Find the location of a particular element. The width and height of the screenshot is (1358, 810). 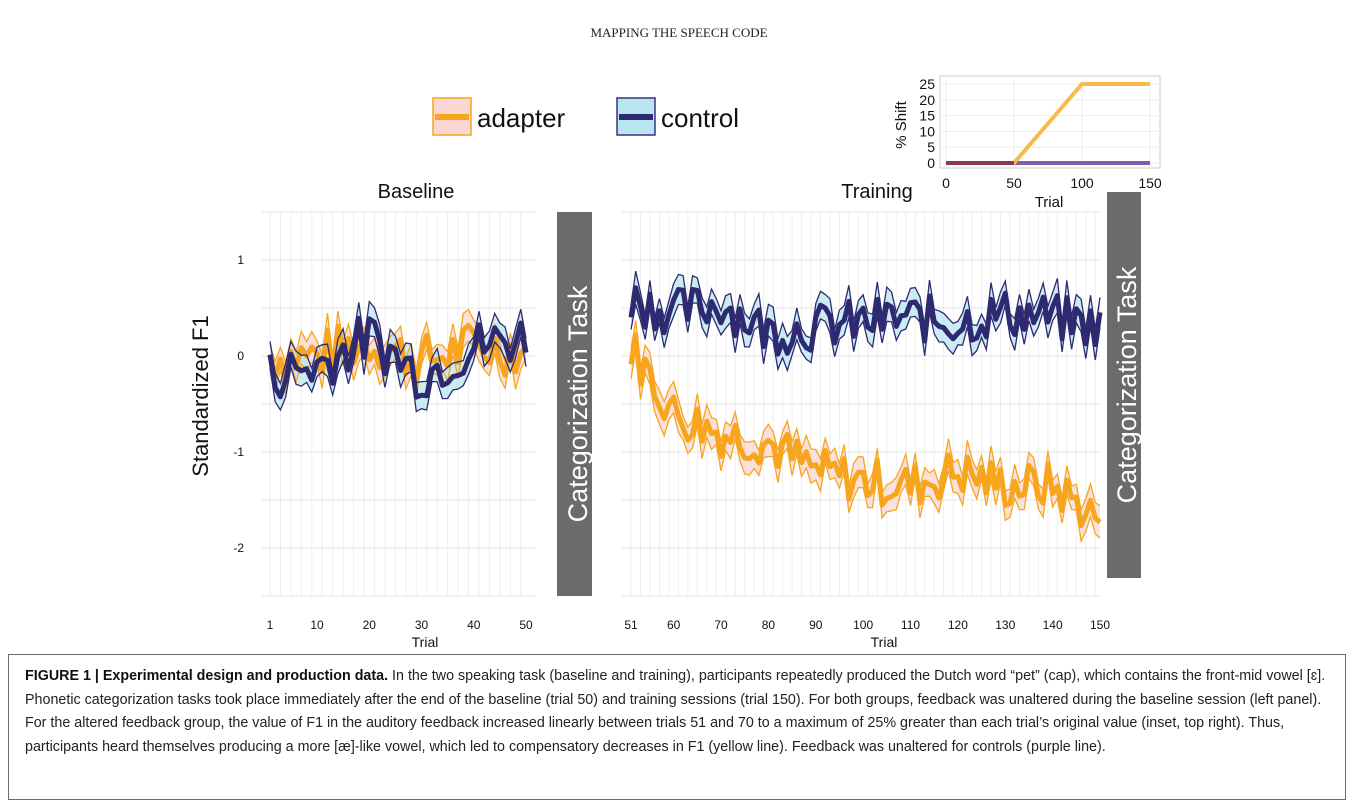

main-y-axis-label: Standardized F1 is located at coordinates (200, 395).